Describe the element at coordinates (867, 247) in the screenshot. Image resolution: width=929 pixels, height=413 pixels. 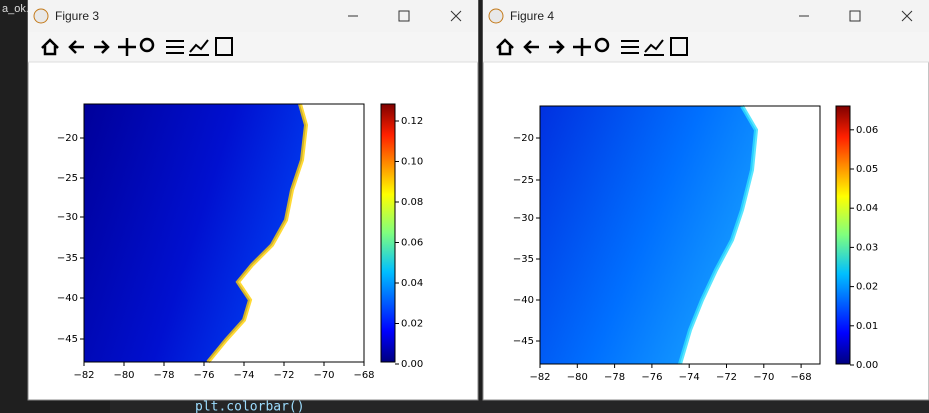
I see `colorbar-tick-label: 0.03` at that location.